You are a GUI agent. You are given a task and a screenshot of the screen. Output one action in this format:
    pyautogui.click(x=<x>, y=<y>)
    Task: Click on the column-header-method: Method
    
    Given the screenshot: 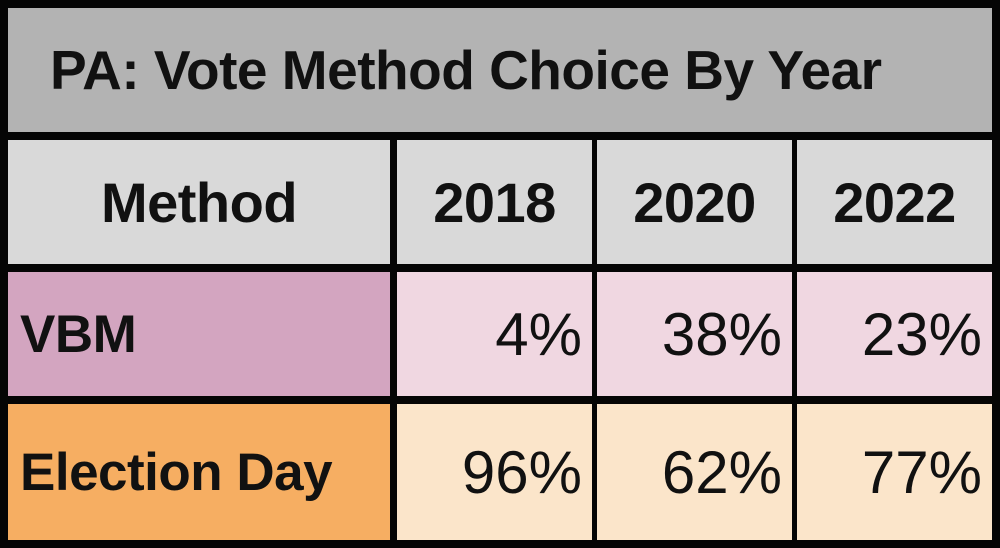 What is the action you would take?
    pyautogui.click(x=199, y=202)
    